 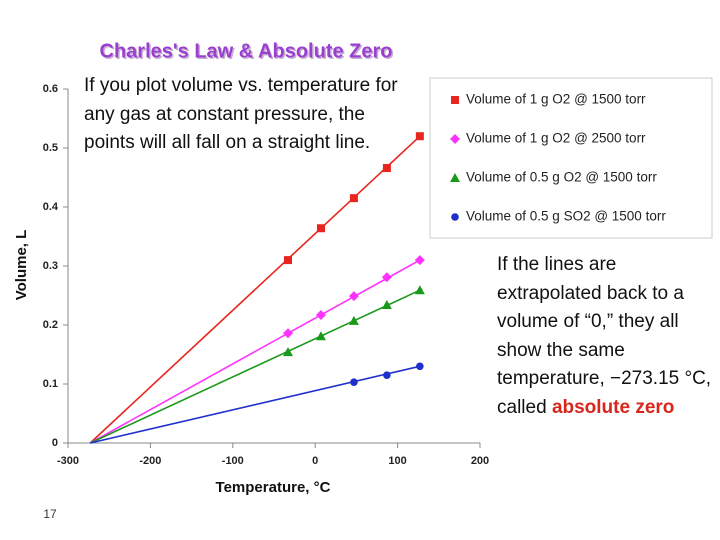 I want to click on x-tick-label: -100, so click(x=233, y=461).